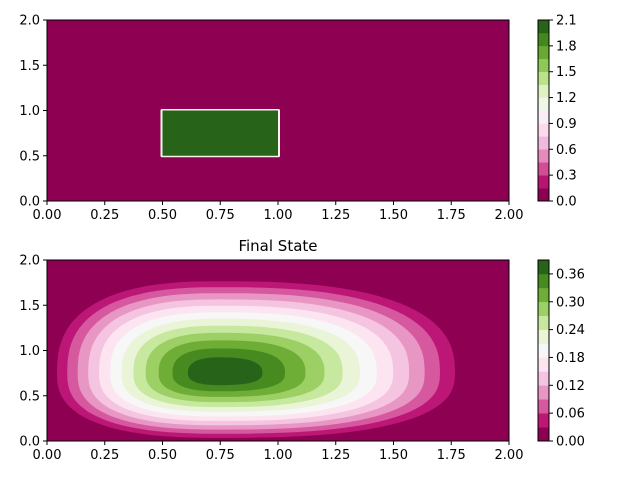 This screenshot has width=640, height=480. What do you see at coordinates (566, 150) in the screenshot?
I see `colorbar-tick-label: 0.6` at bounding box center [566, 150].